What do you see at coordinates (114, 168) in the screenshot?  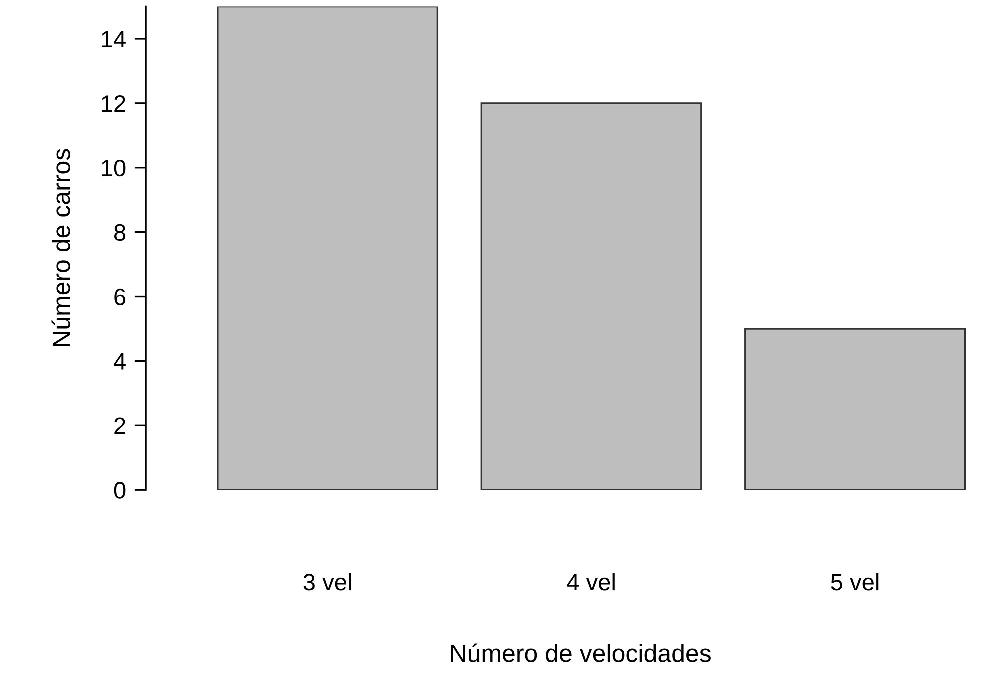 I see `y-tick-label: 10` at bounding box center [114, 168].